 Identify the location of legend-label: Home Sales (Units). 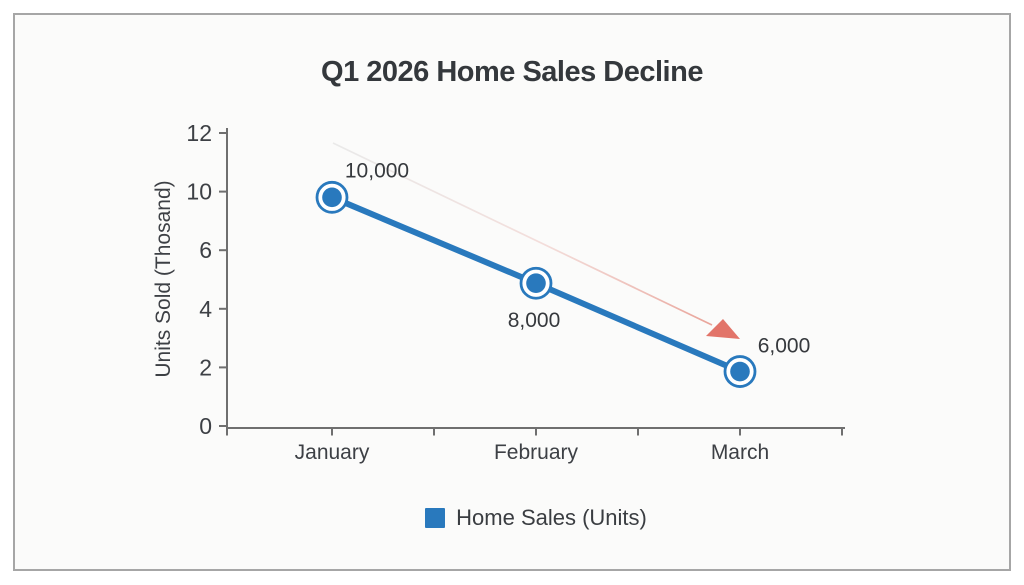
(551, 517).